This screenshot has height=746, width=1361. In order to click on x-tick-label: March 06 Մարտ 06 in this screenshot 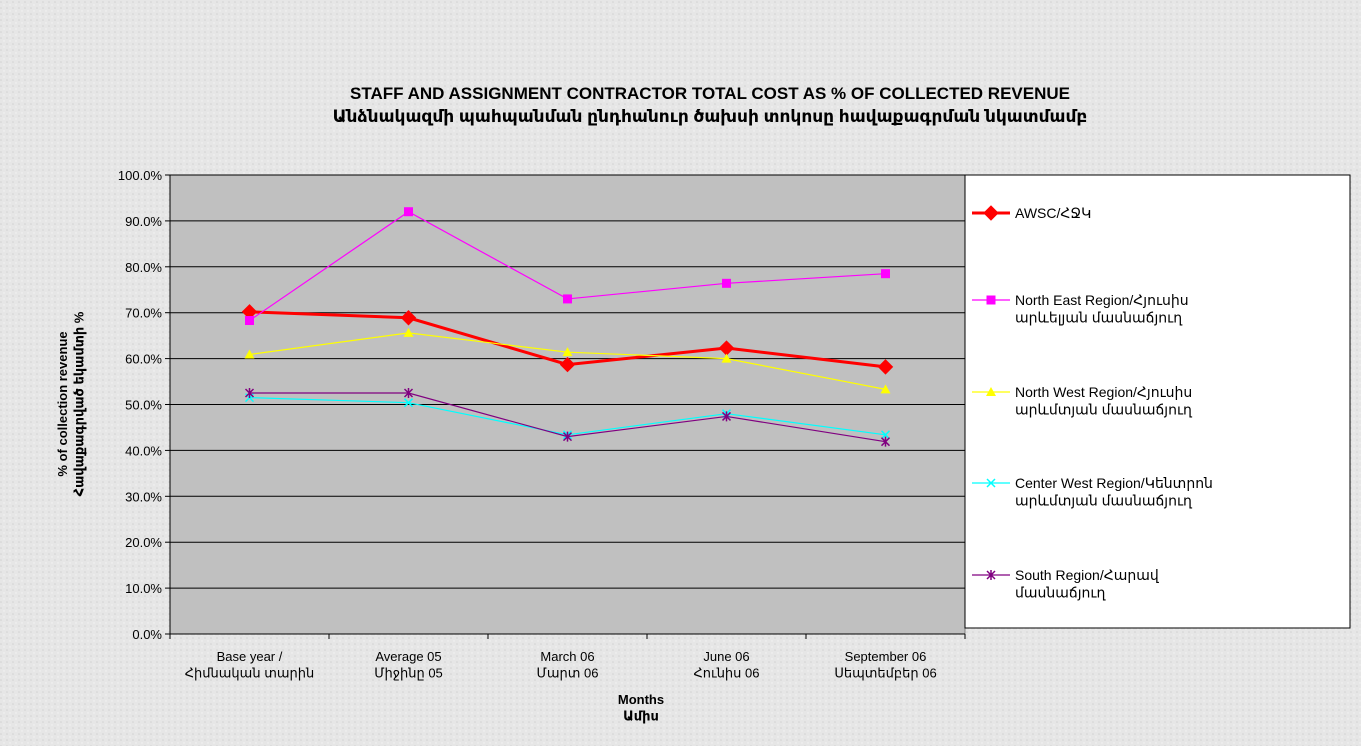, I will do `click(568, 664)`.